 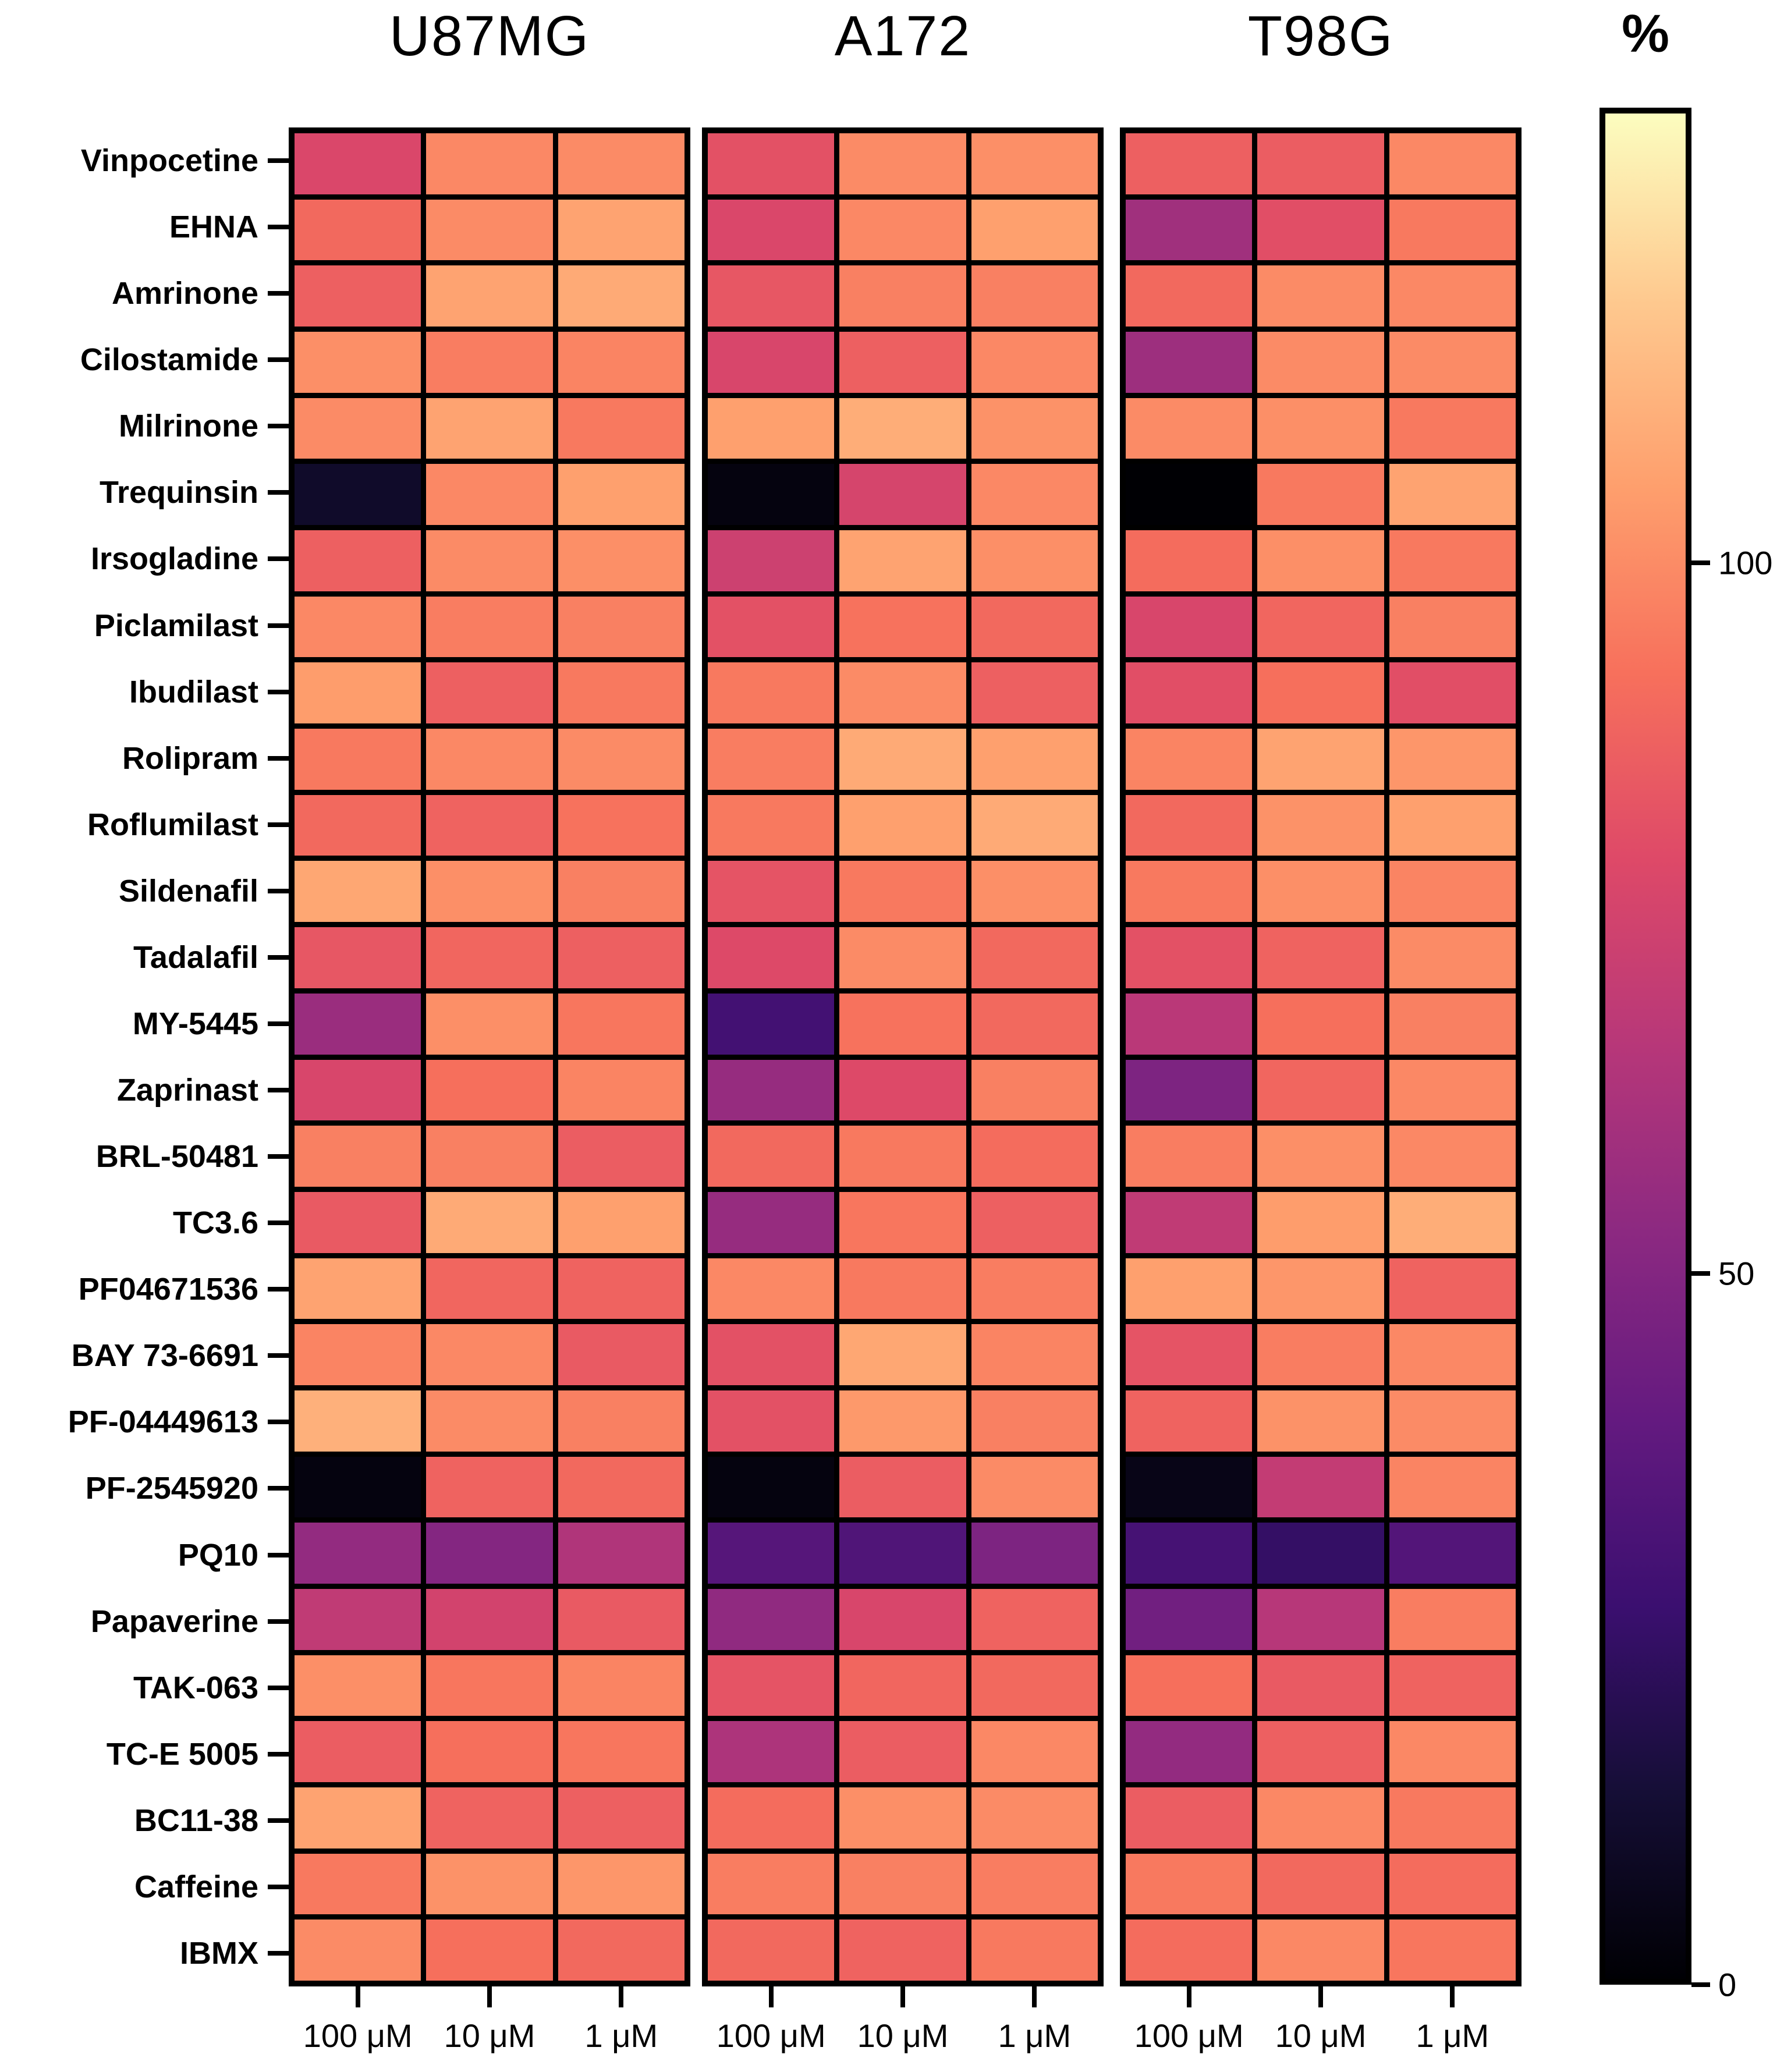 I want to click on row-label-text: Irsogladine, so click(x=174, y=559).